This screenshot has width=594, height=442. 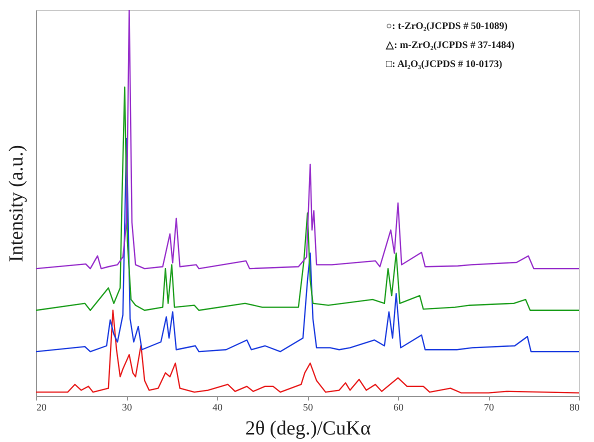 I want to click on annotation: △: m-ZrO₂(JCPDS # 37-1484), so click(x=449, y=45).